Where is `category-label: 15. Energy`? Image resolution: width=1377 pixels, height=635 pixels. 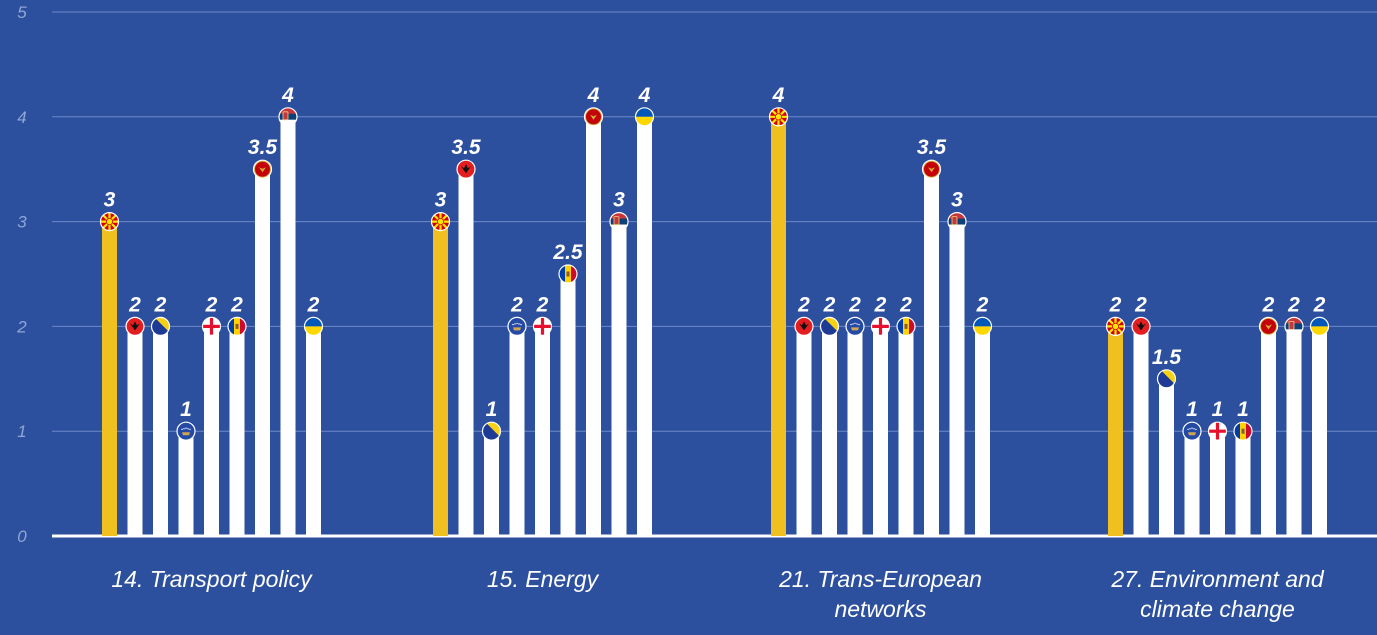 category-label: 15. Energy is located at coordinates (543, 579).